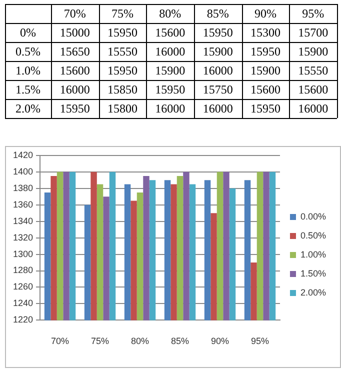 The image size is (341, 371). Describe the element at coordinates (123, 109) in the screenshot. I see `data-label: 15800` at that location.